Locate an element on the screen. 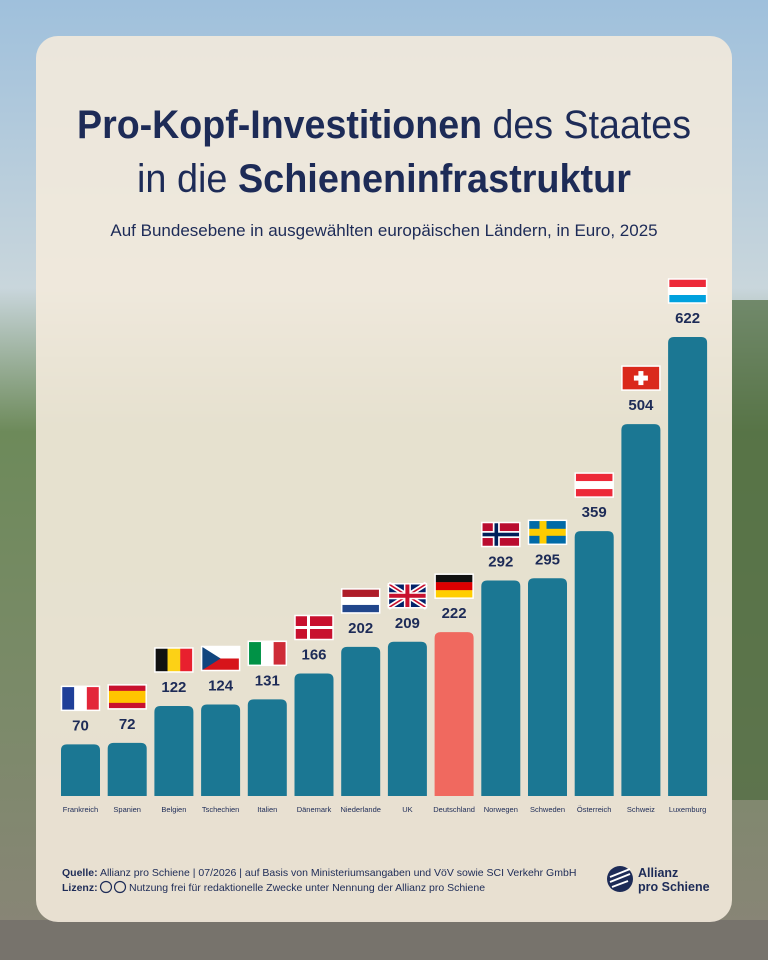 The image size is (768, 960). value-label: 295 is located at coordinates (547, 559).